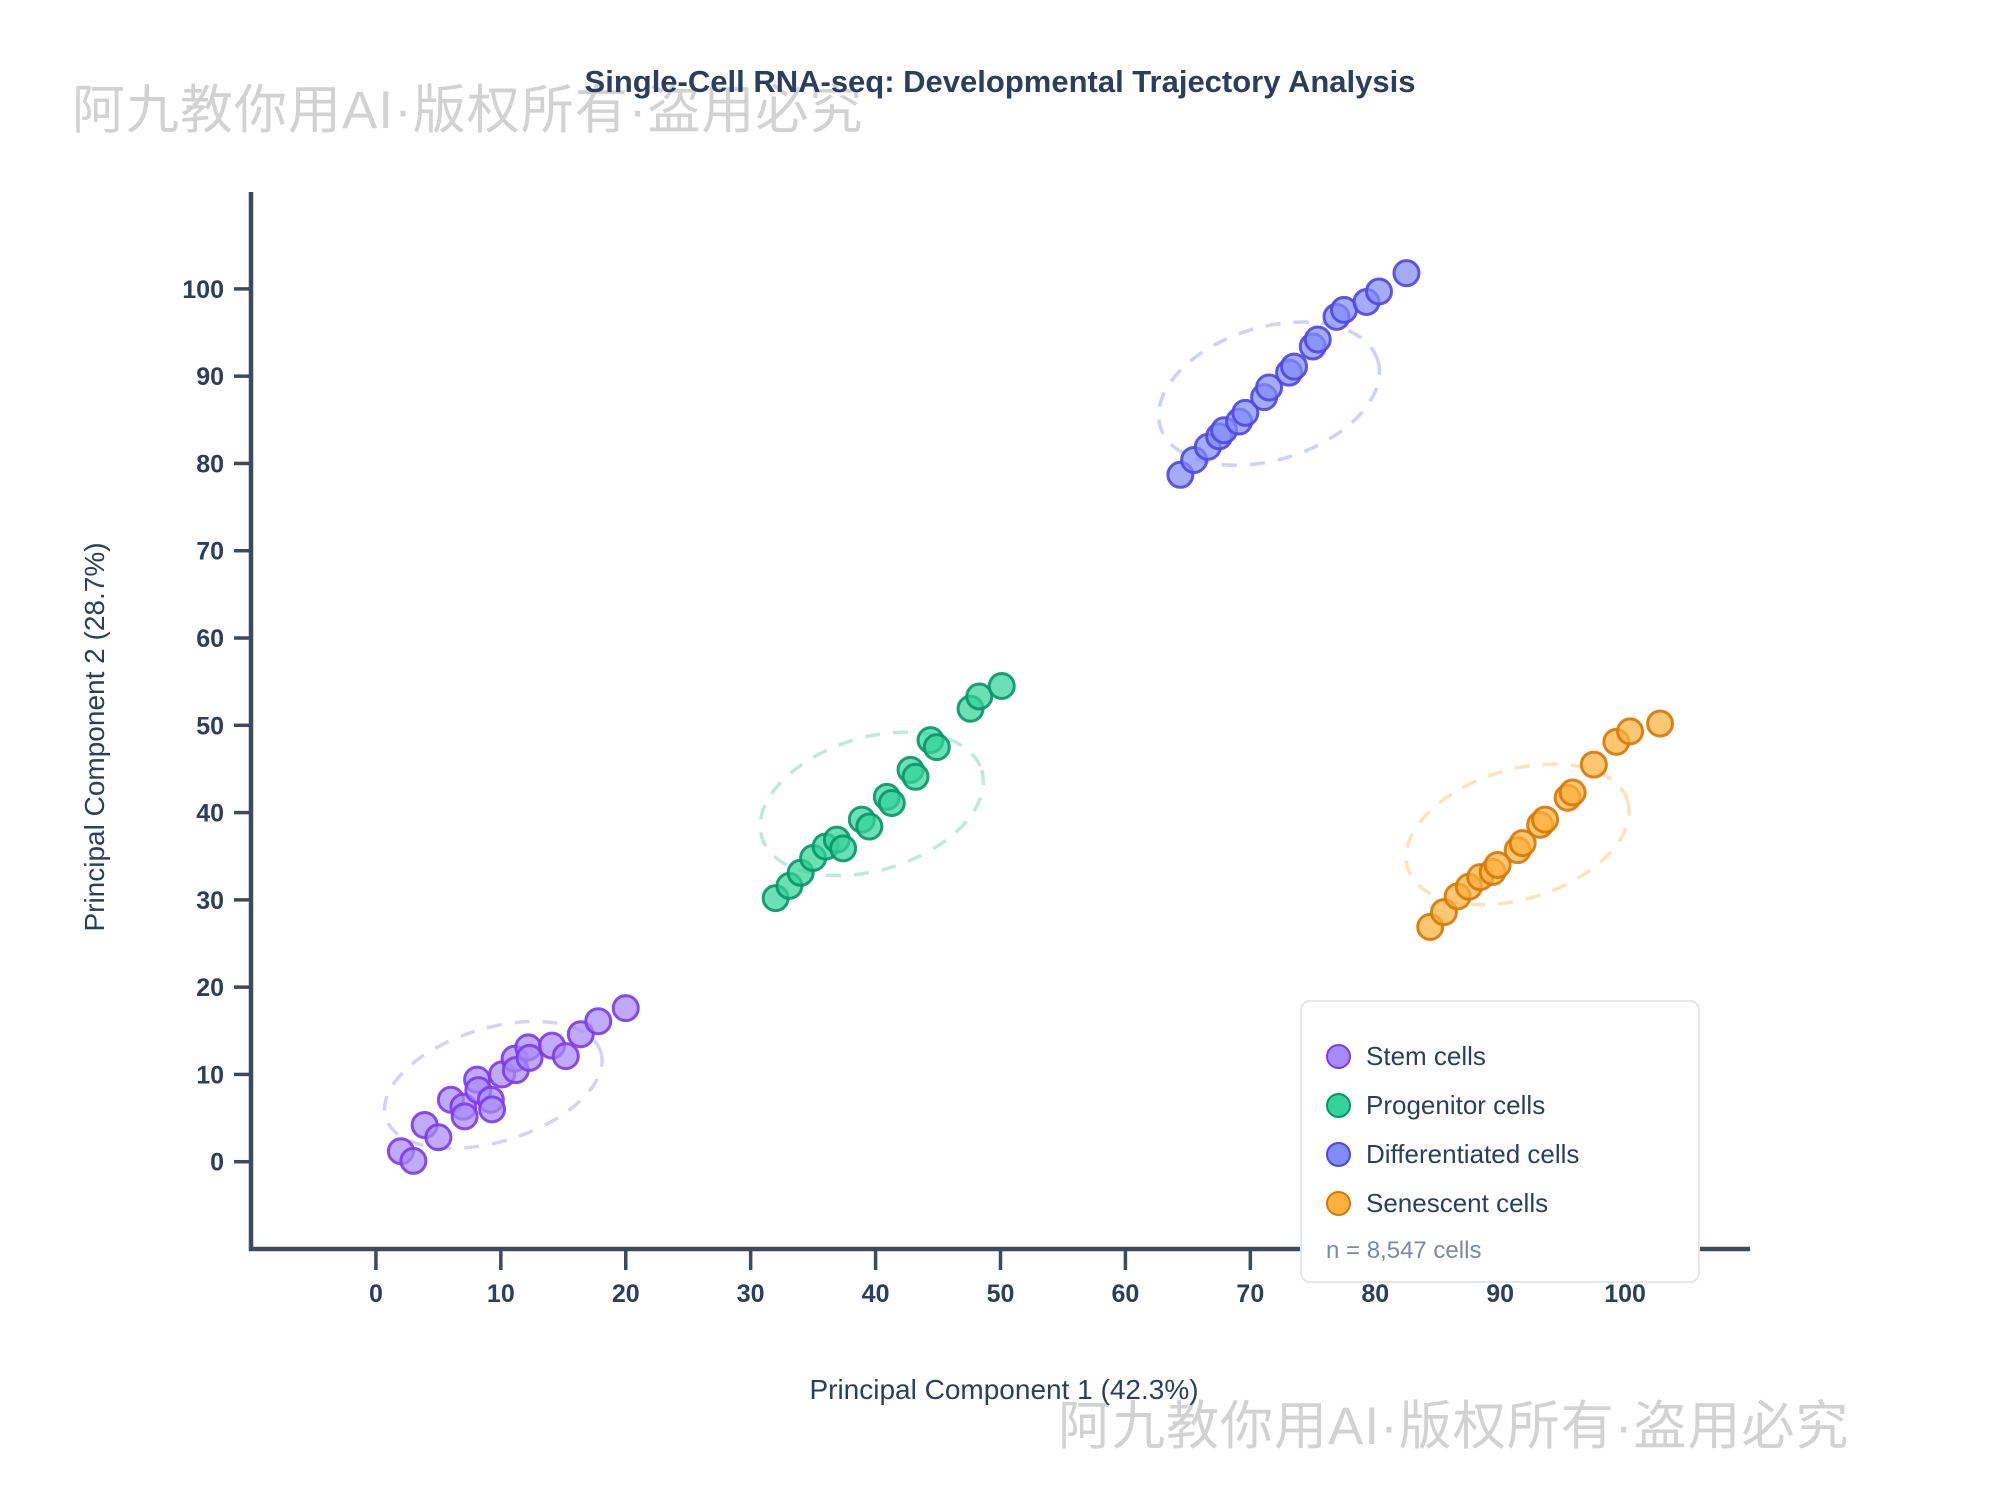 This screenshot has height=1500, width=2000. Describe the element at coordinates (468, 110) in the screenshot. I see `watermark-top: 阿九教你用AI·版权所有·盗用必究` at that location.